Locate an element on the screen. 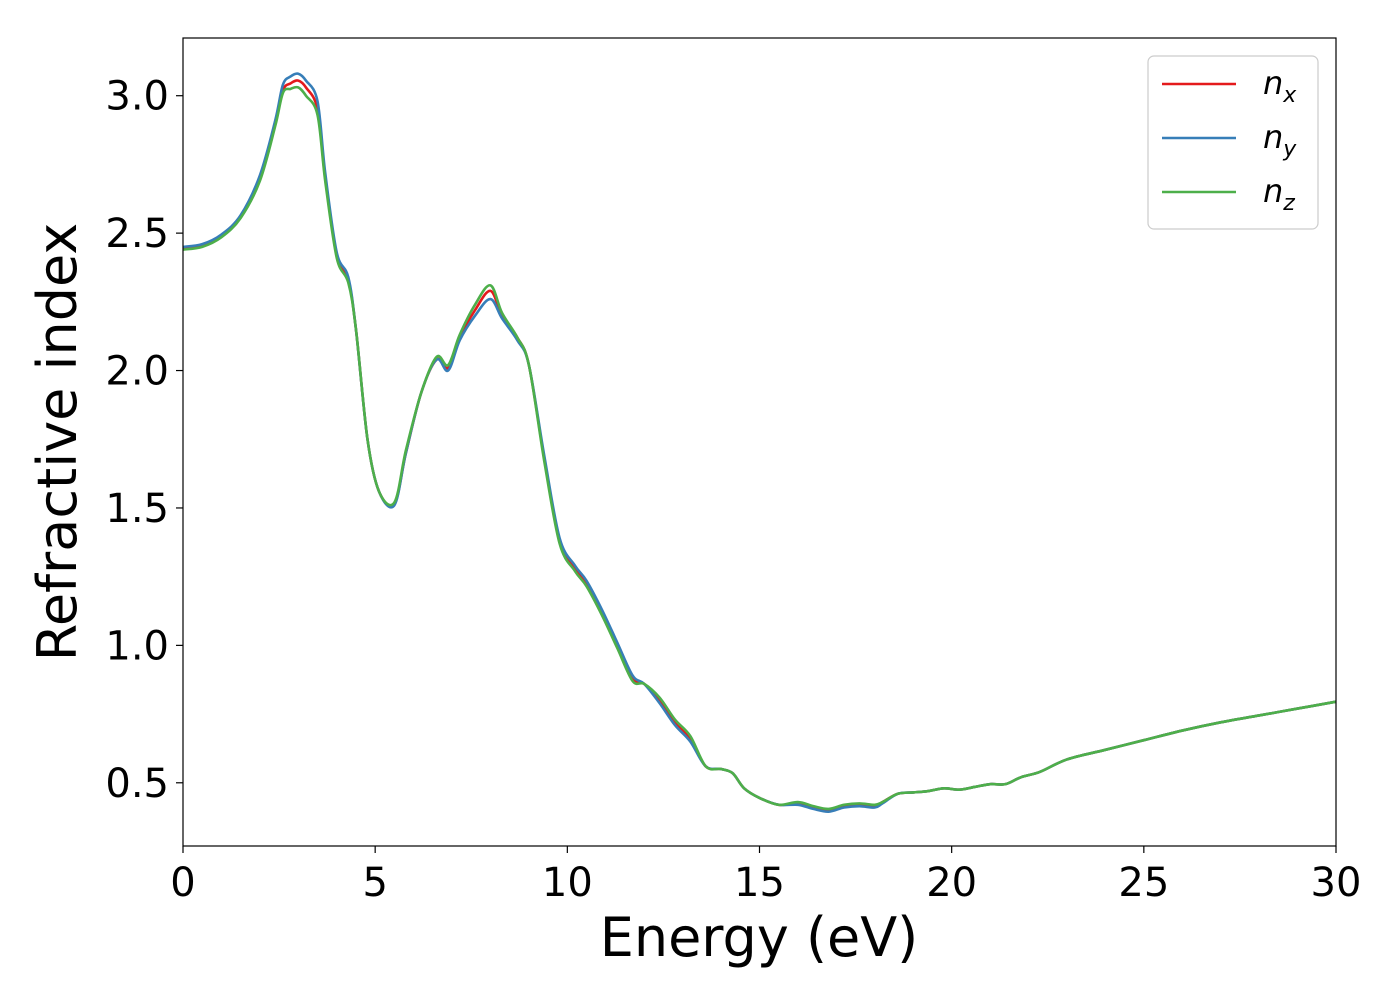 This screenshot has width=1400, height=1000. x-tick-label: 10 is located at coordinates (567, 883).